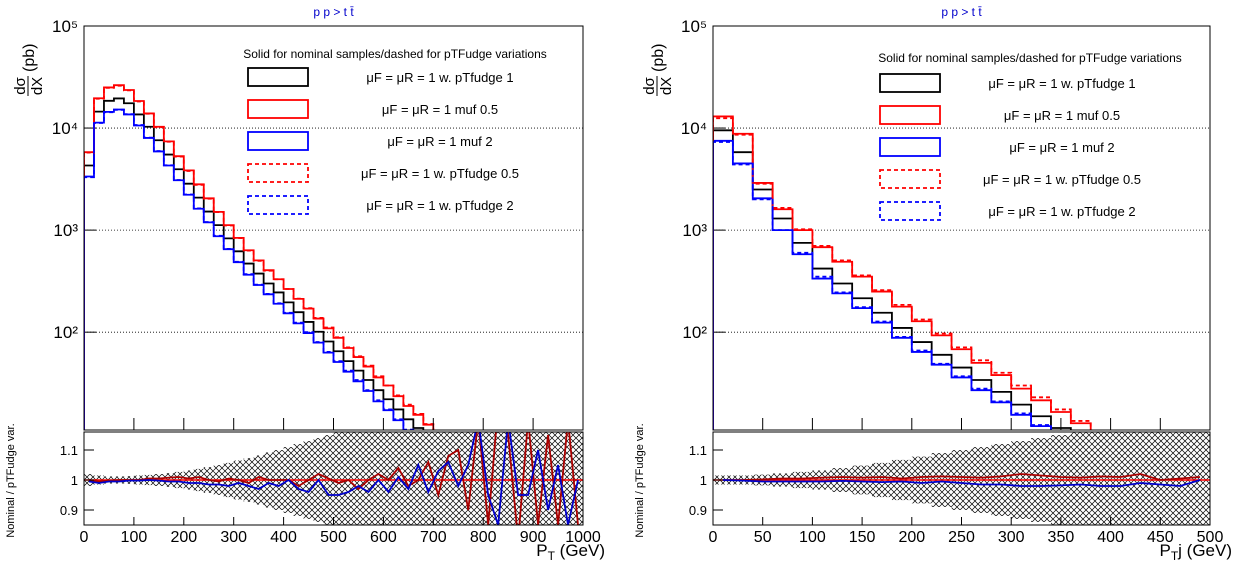 The image size is (1236, 569). I want to click on ratio-y-label: Nominal / pTFudge var., so click(640, 480).